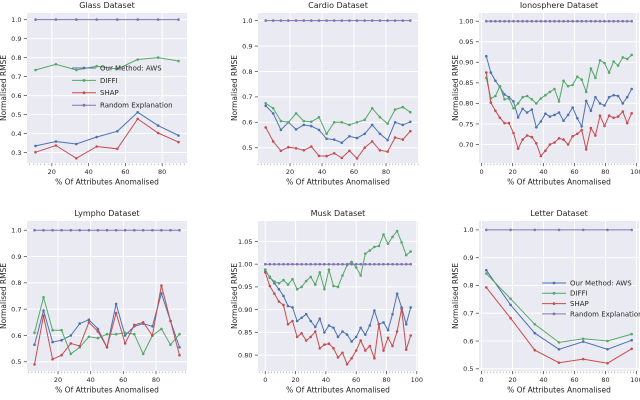  I want to click on tick-label-y: 0.90, so click(245, 310).